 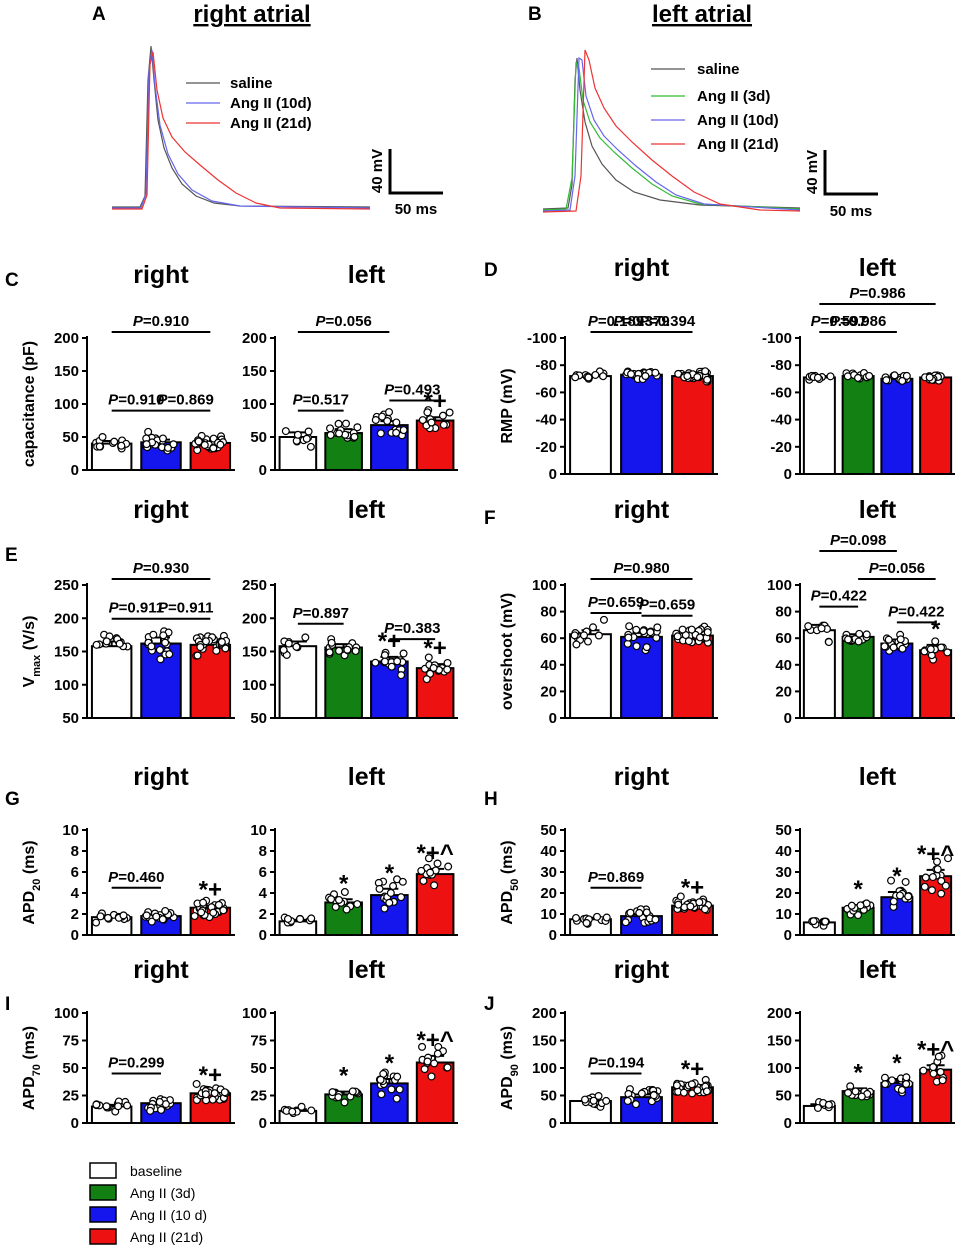 I want to click on p-value-label: P=0.098, so click(x=858, y=540).